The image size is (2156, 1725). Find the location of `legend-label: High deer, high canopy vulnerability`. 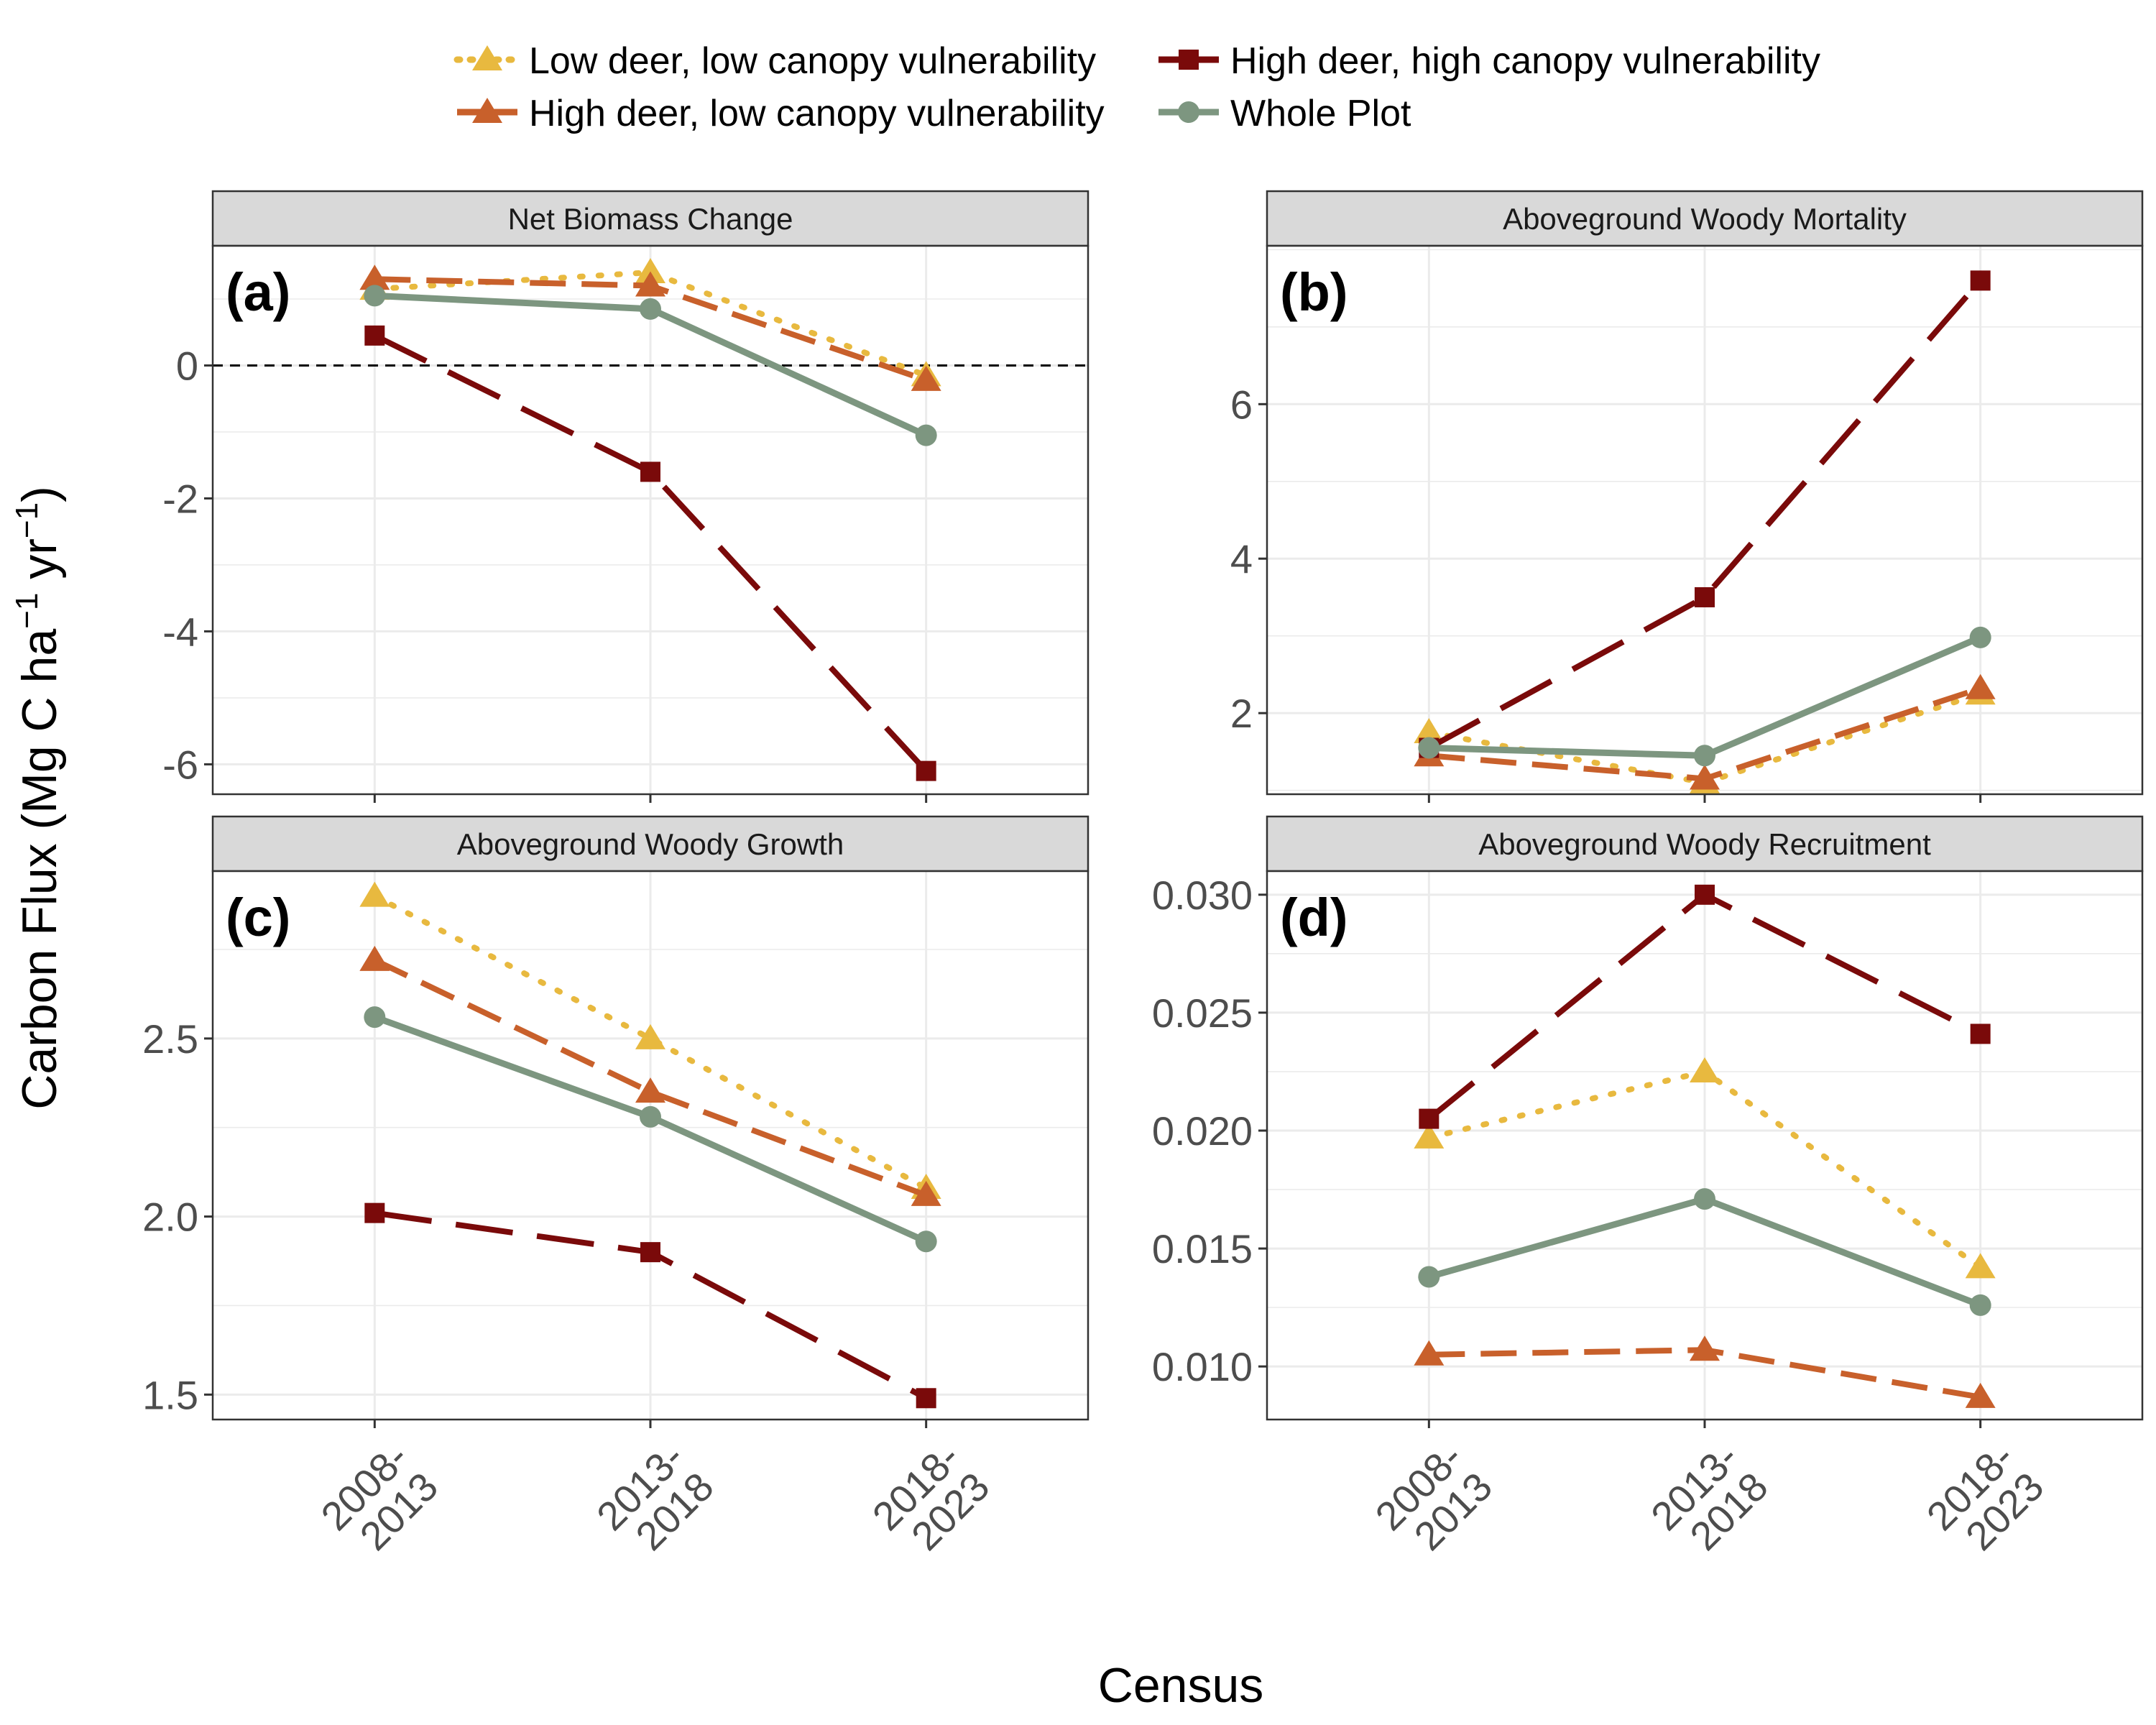

legend-label: High deer, high canopy vulnerability is located at coordinates (1525, 61).